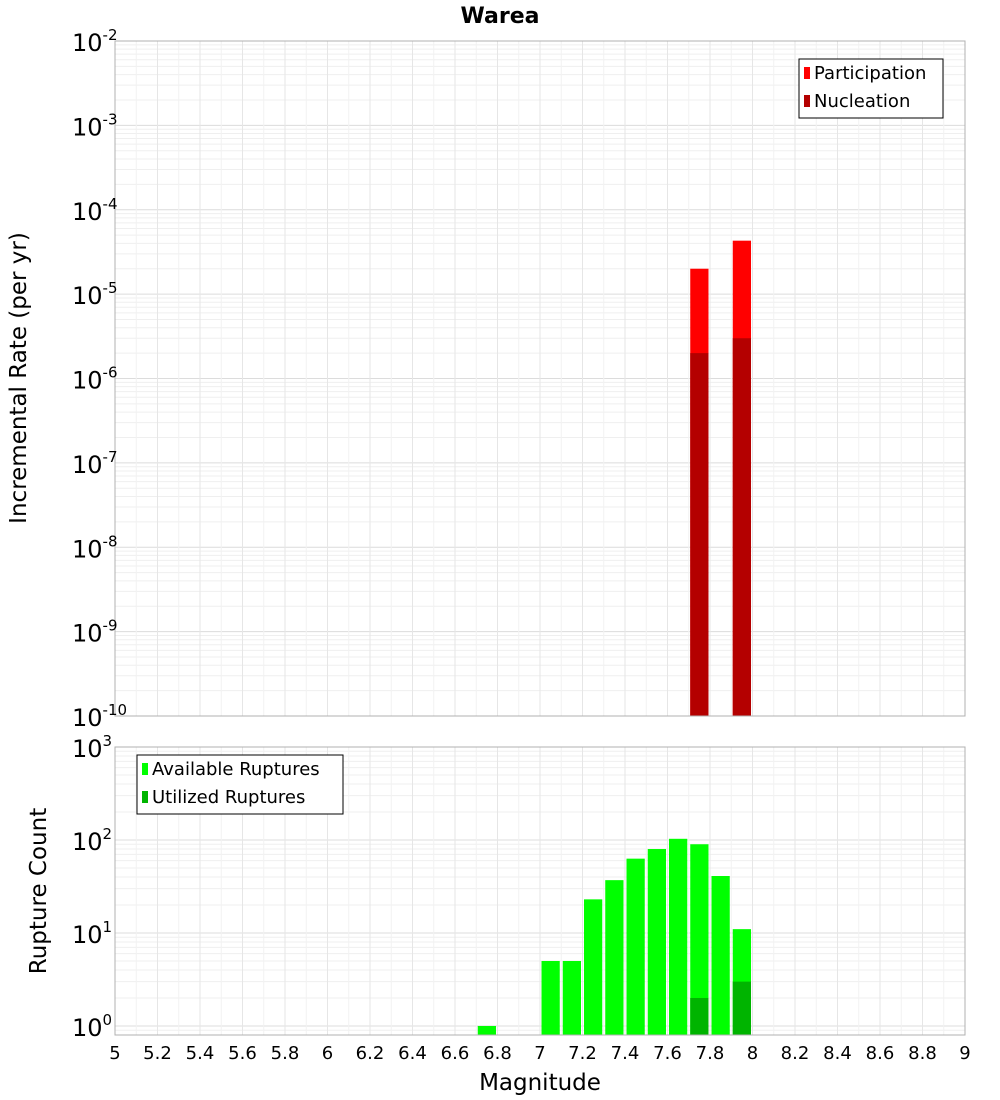 The width and height of the screenshot is (1000, 1100). I want to click on top-y-tick-label: 10⁻⁴, so click(95, 210).